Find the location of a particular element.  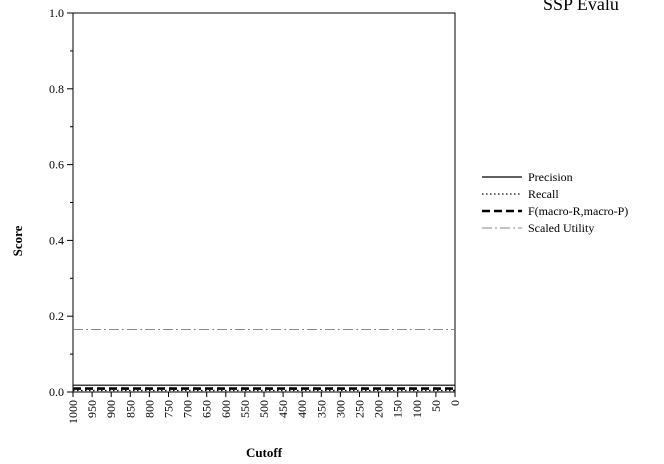

x-tick-label: 0 is located at coordinates (455, 403).